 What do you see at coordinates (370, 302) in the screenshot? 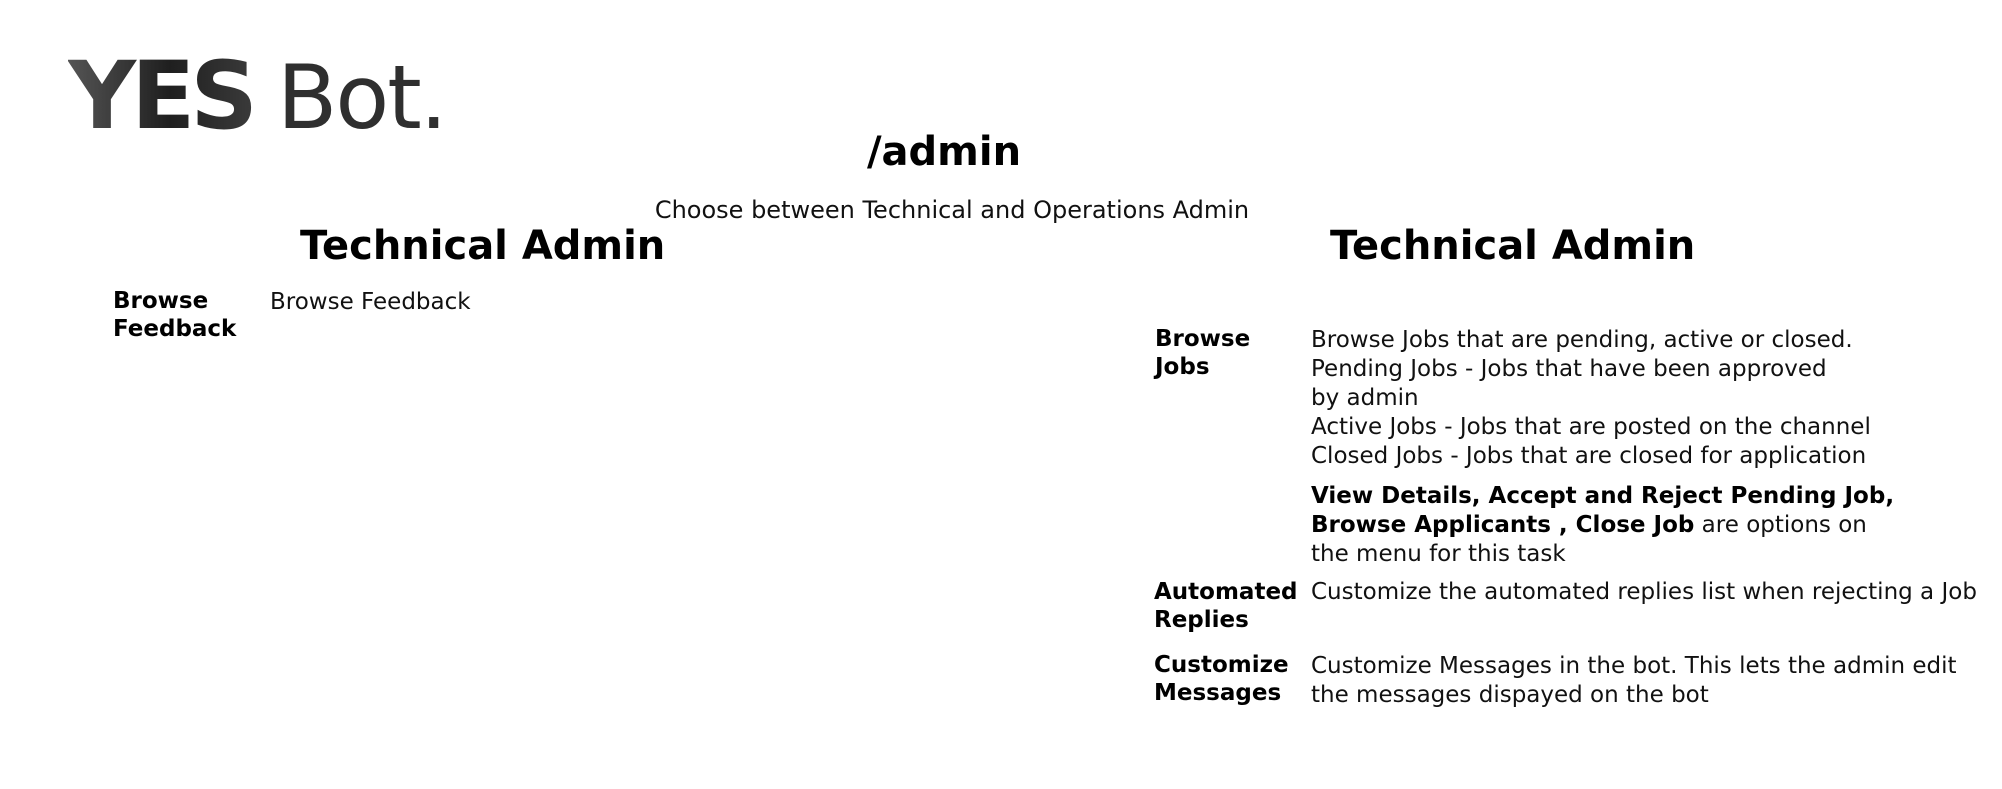
I see `browse-feedback-description: Browse Feedback` at bounding box center [370, 302].